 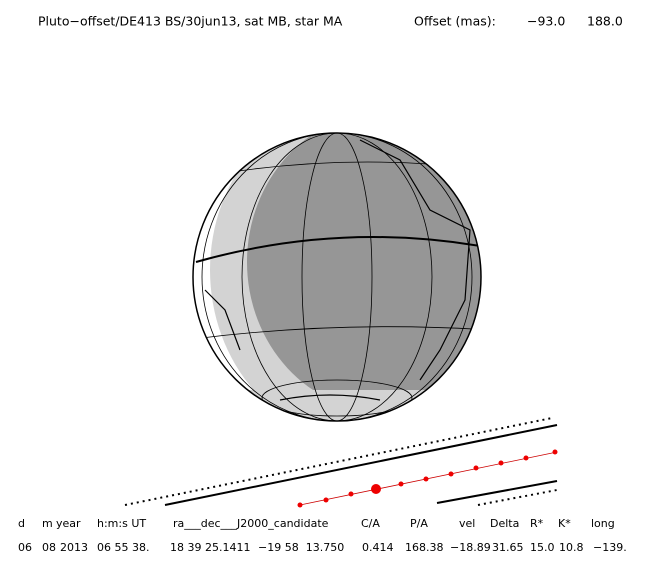 What do you see at coordinates (419, 523) in the screenshot?
I see `column-header: P/A` at bounding box center [419, 523].